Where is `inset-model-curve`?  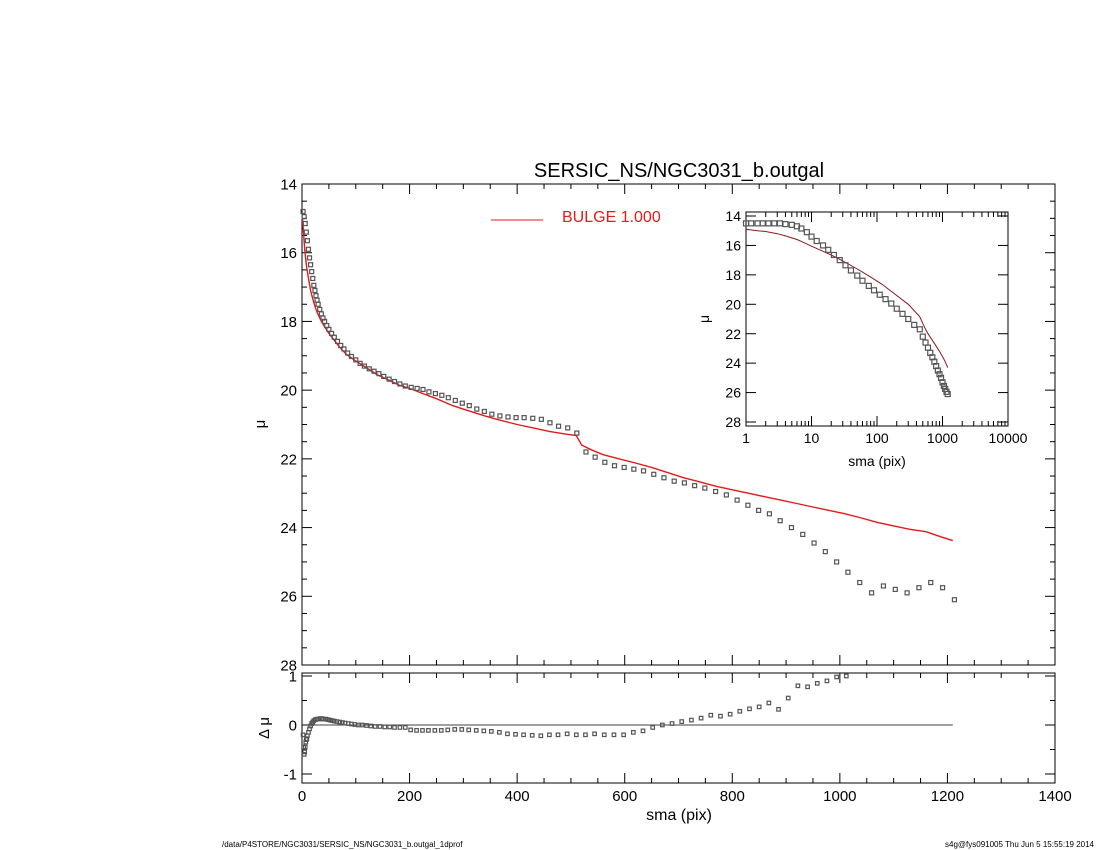 inset-model-curve is located at coordinates (847, 298).